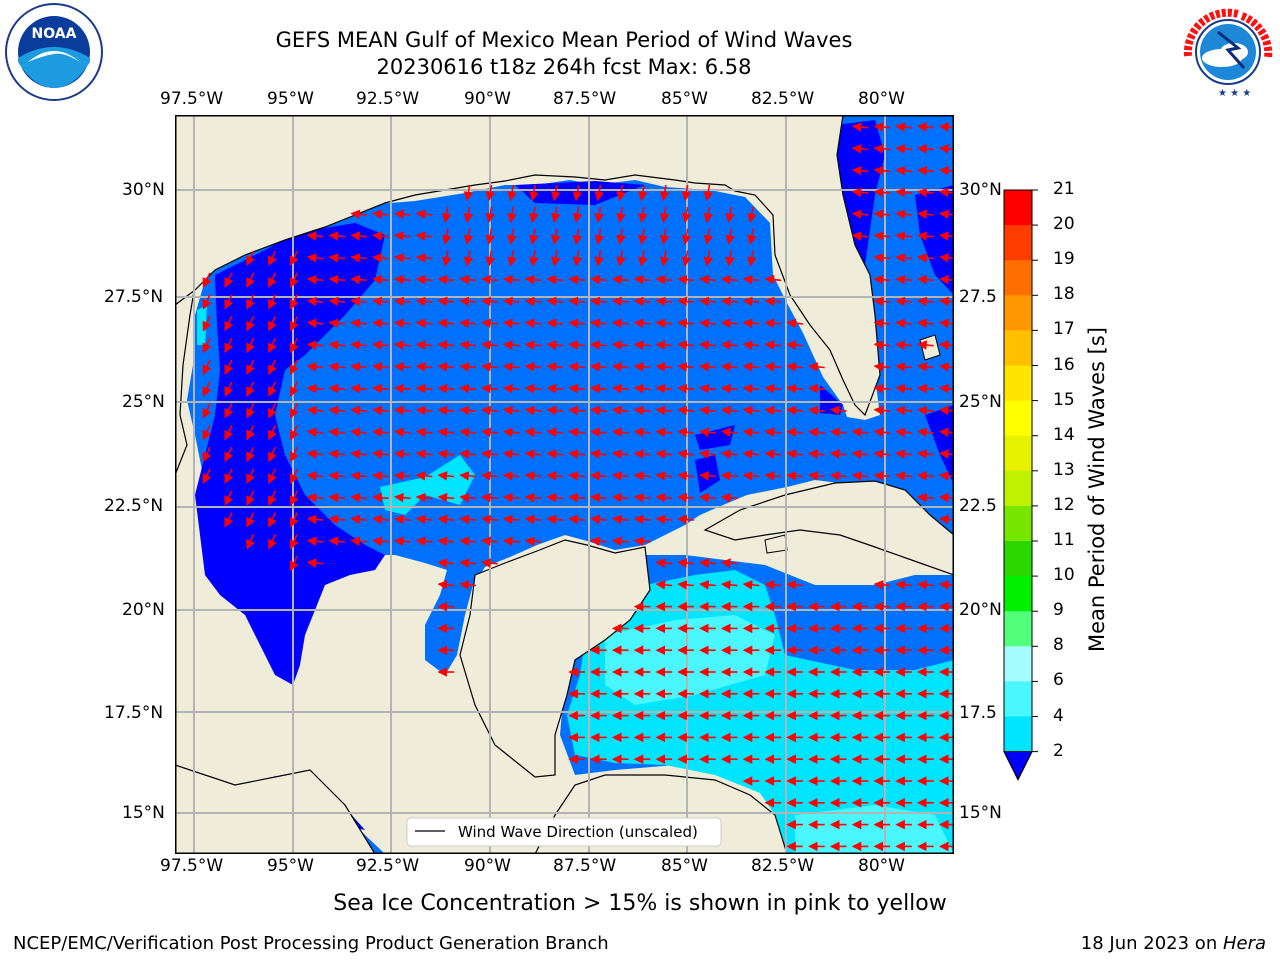  What do you see at coordinates (1064, 329) in the screenshot?
I see `colorbar-tick-label: 17` at bounding box center [1064, 329].